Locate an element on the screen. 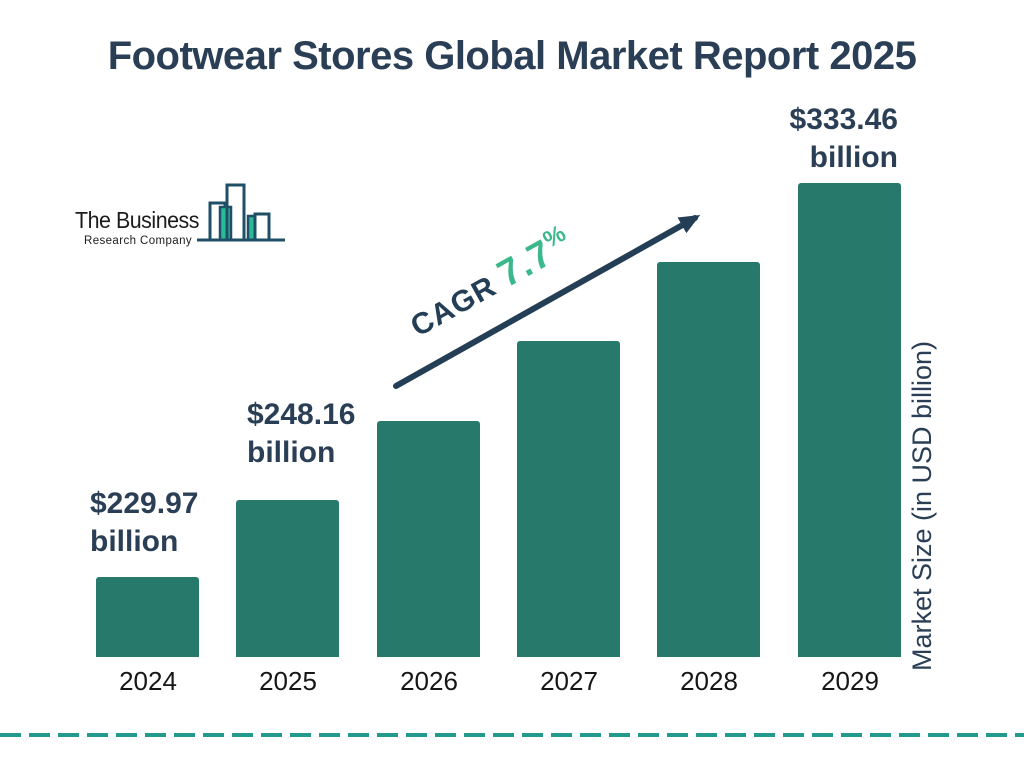  cagr-prefix: CAGR is located at coordinates (458, 304).